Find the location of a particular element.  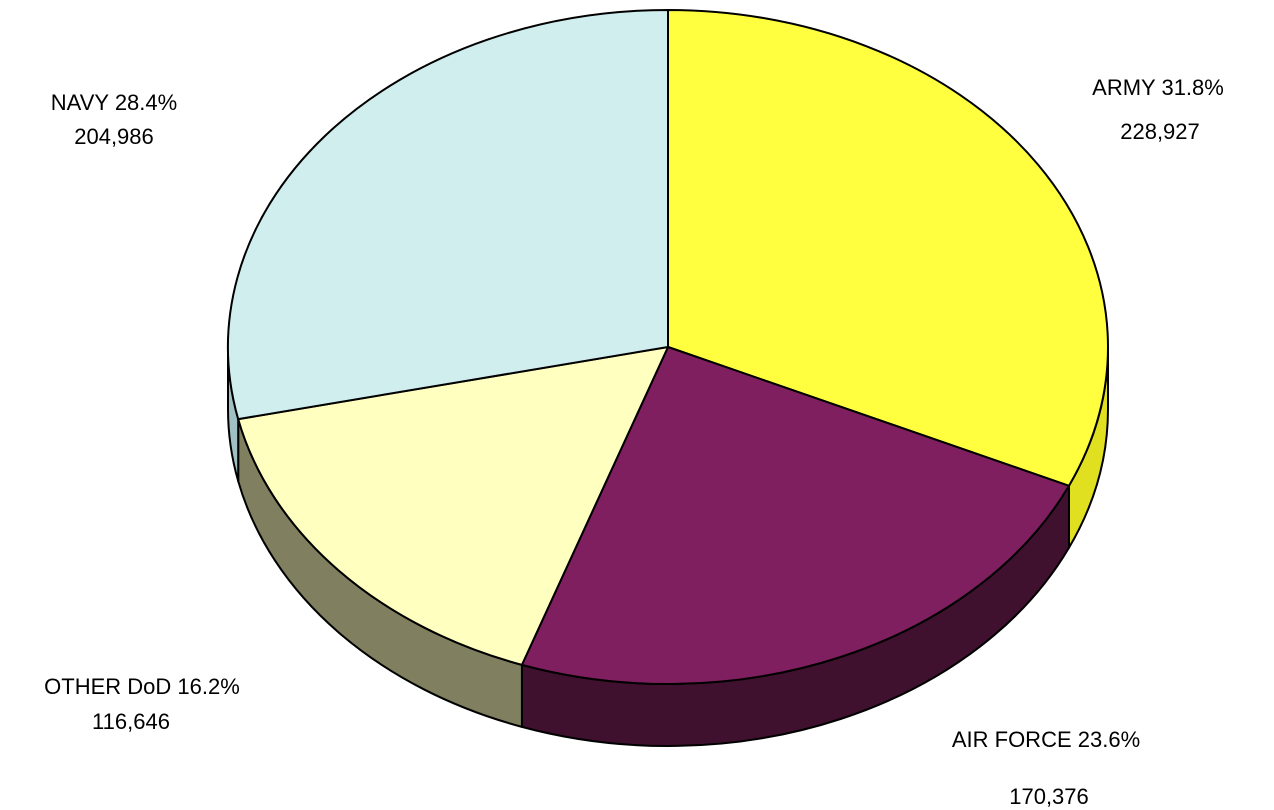

slice-name: ARMY is located at coordinates (1124, 87).